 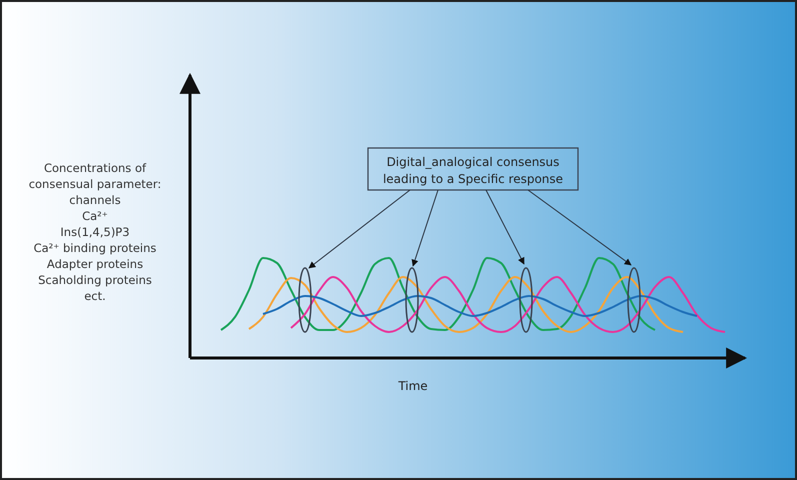 I want to click on x-axis-title: Time, so click(x=412, y=386).